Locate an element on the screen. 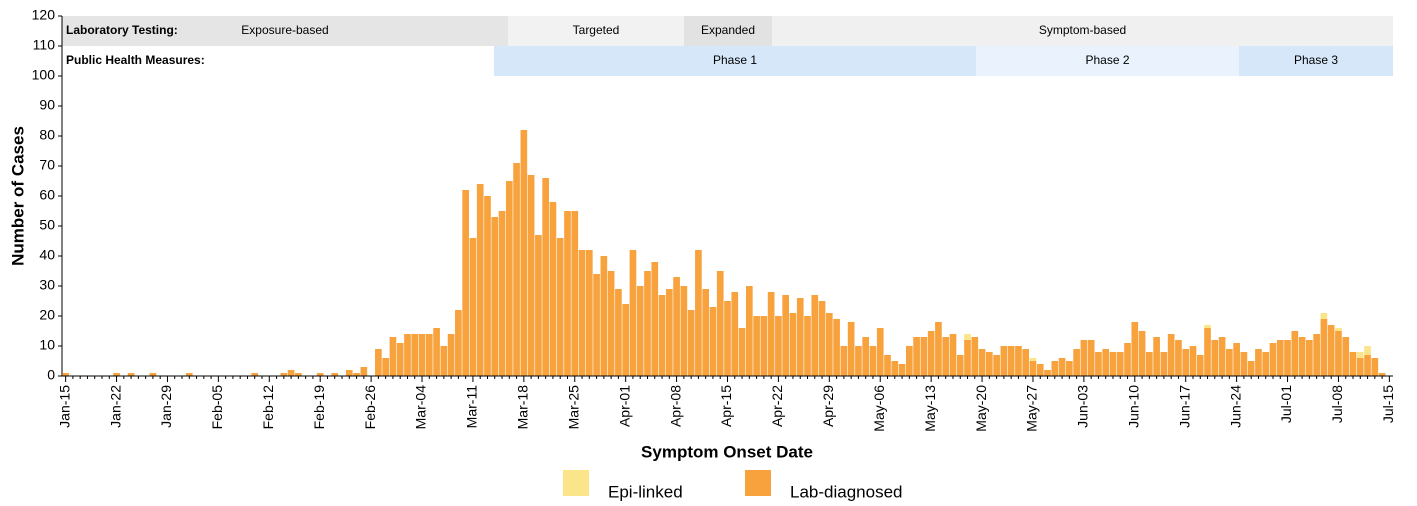 The height and width of the screenshot is (506, 1417). x-tick-label: Jan-15 is located at coordinates (64, 406).